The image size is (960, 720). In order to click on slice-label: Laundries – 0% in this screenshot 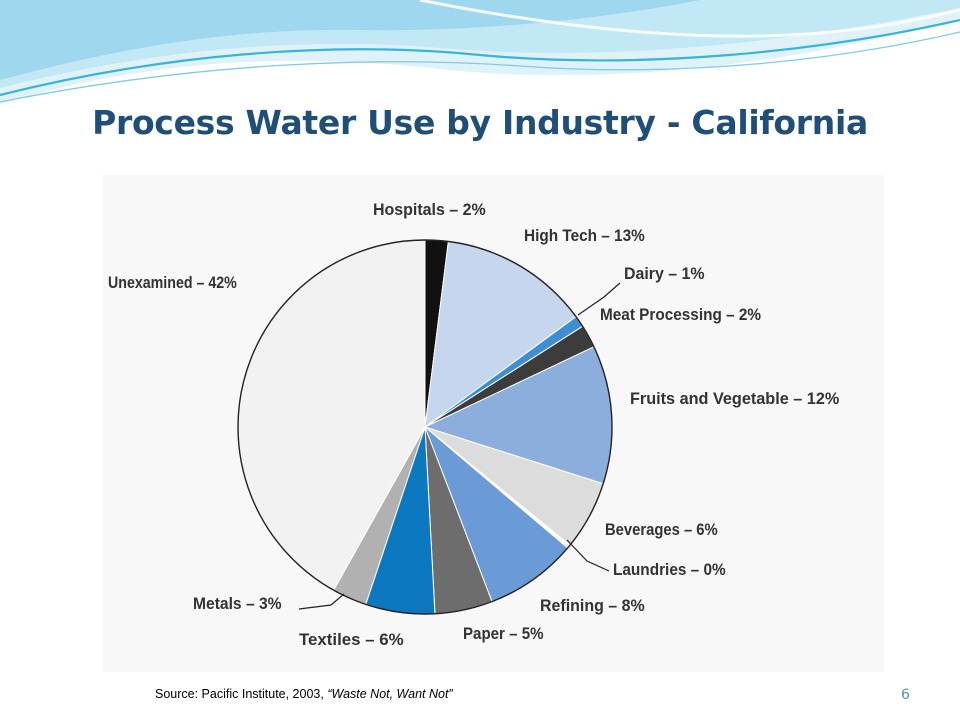, I will do `click(669, 569)`.